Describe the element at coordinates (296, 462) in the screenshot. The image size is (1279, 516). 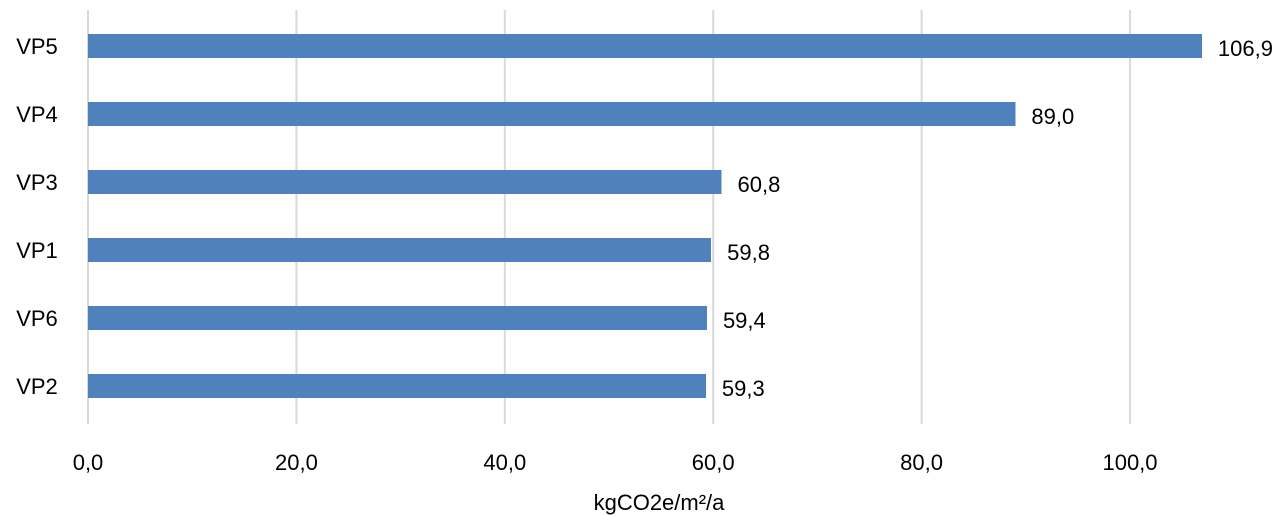
I see `x-tick-label: 20,0` at that location.